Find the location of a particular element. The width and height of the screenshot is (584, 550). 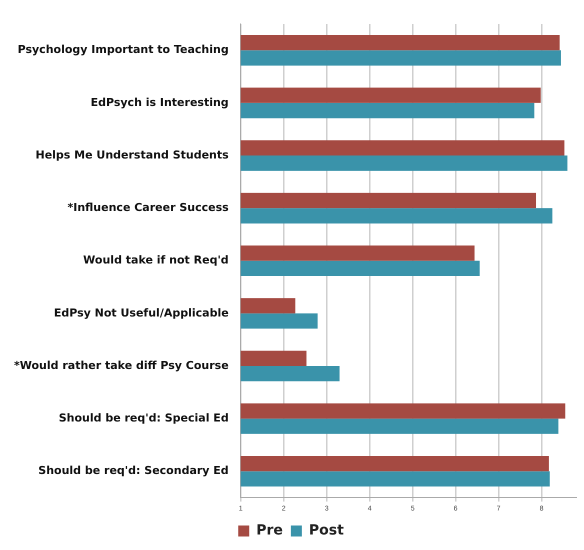

y-tick-label: Helps Me Understand Students is located at coordinates (132, 155).